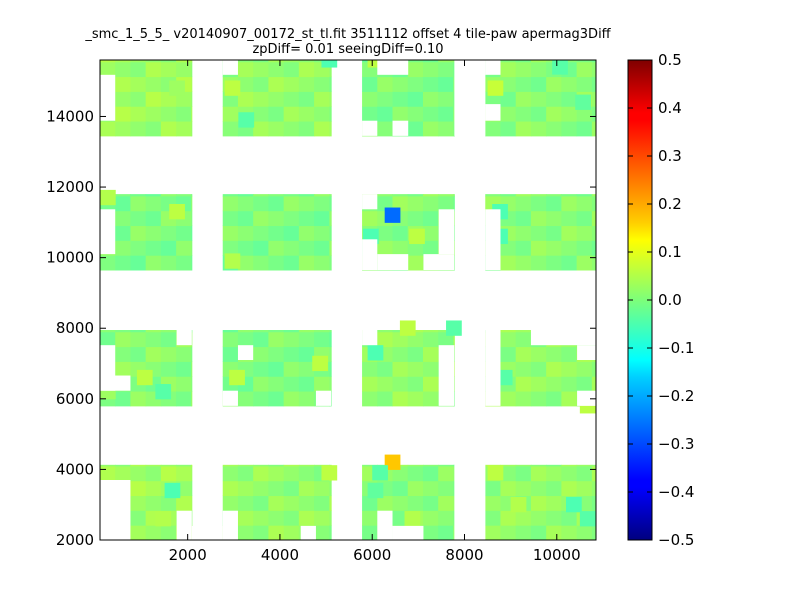 This screenshot has height=600, width=800. What do you see at coordinates (661, 300) in the screenshot?
I see `colorbar-axis: −0.5 −0.4 −0.3 −0.2 −0.1 0.0 0.1 0.2 0.3 0.4 0.5` at bounding box center [661, 300].